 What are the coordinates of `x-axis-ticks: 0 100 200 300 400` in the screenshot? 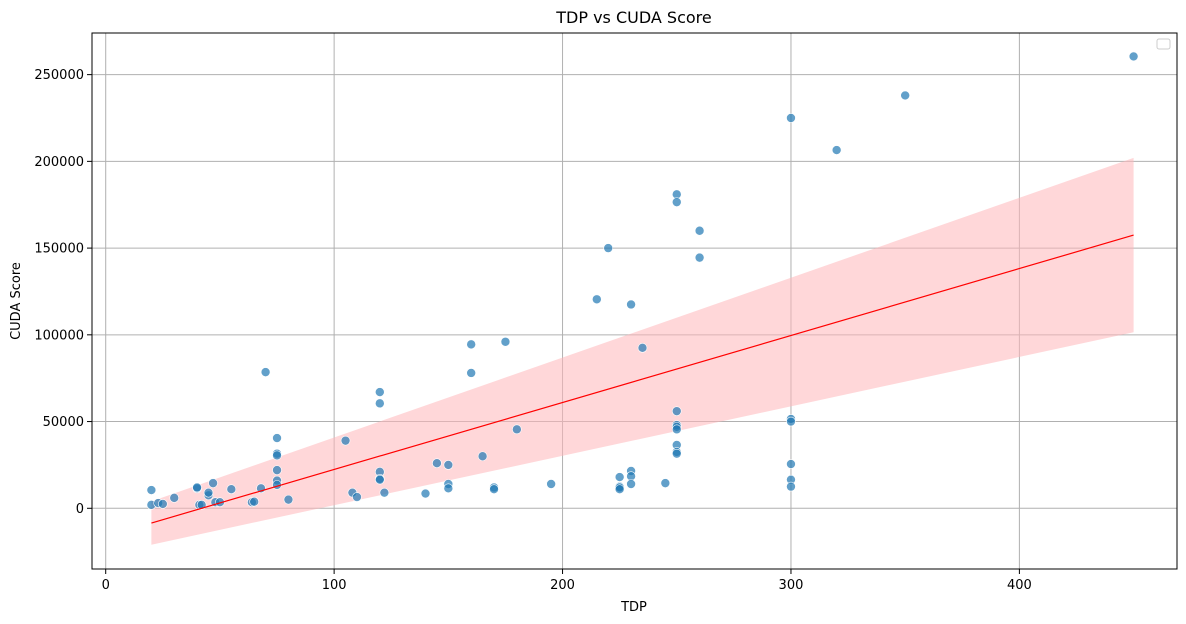 It's located at (567, 581).